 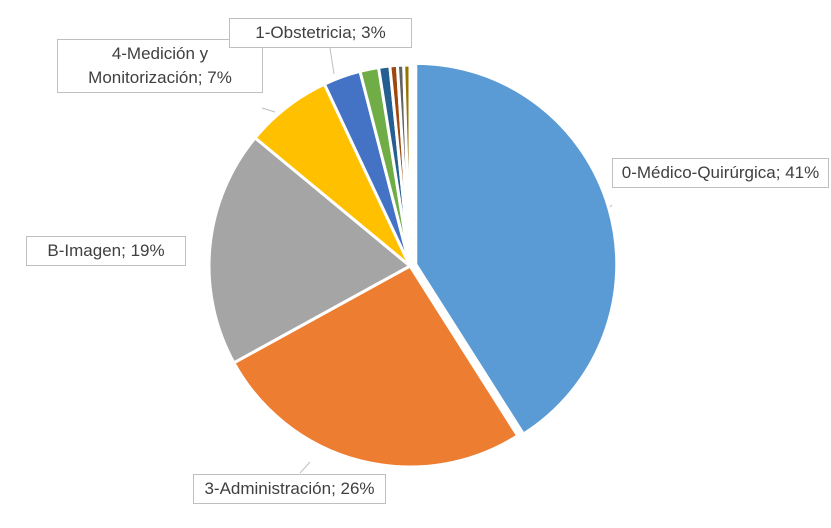 What do you see at coordinates (147, 250) in the screenshot?
I see `label-value: 19%` at bounding box center [147, 250].